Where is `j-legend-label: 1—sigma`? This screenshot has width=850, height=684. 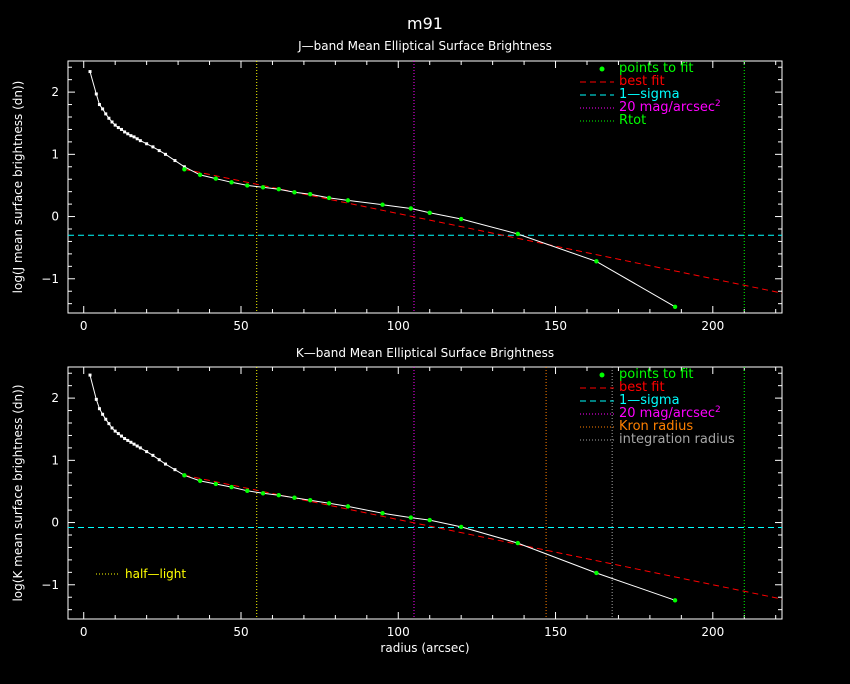
j-legend-label: 1—sigma is located at coordinates (649, 94).